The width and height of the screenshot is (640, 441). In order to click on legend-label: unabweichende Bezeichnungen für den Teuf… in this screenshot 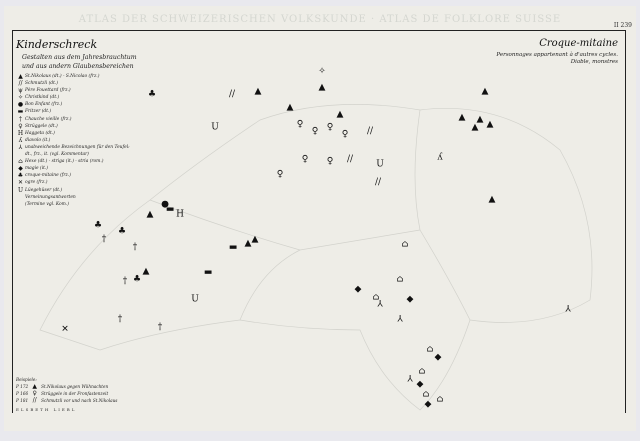, I will do `click(77, 151)`.